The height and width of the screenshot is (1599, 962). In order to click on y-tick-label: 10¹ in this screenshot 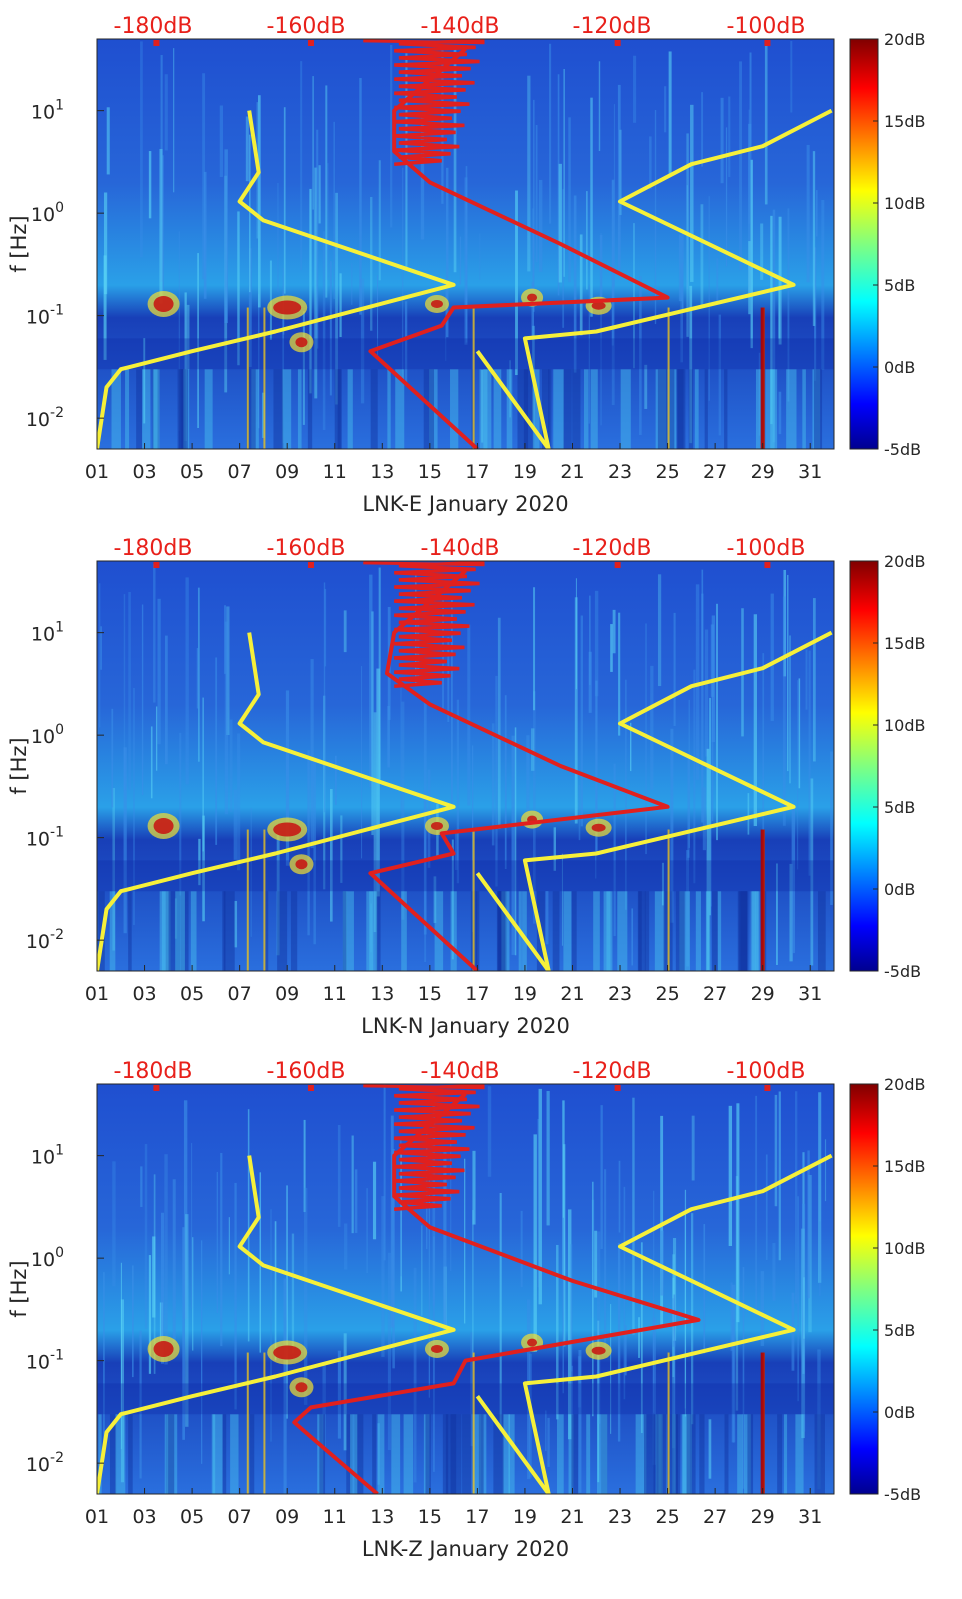, I will do `click(47, 111)`.